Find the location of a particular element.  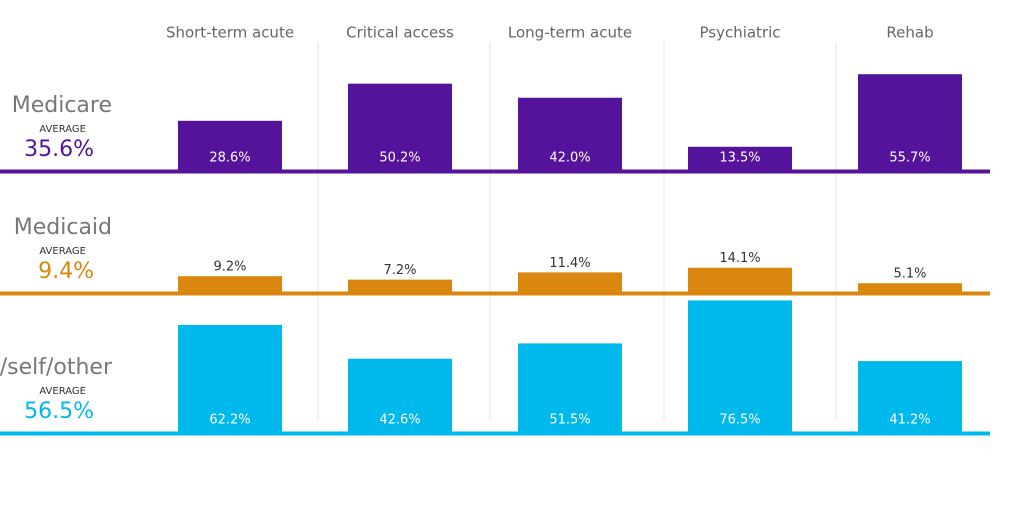

value-label: 13.5% is located at coordinates (739, 158).